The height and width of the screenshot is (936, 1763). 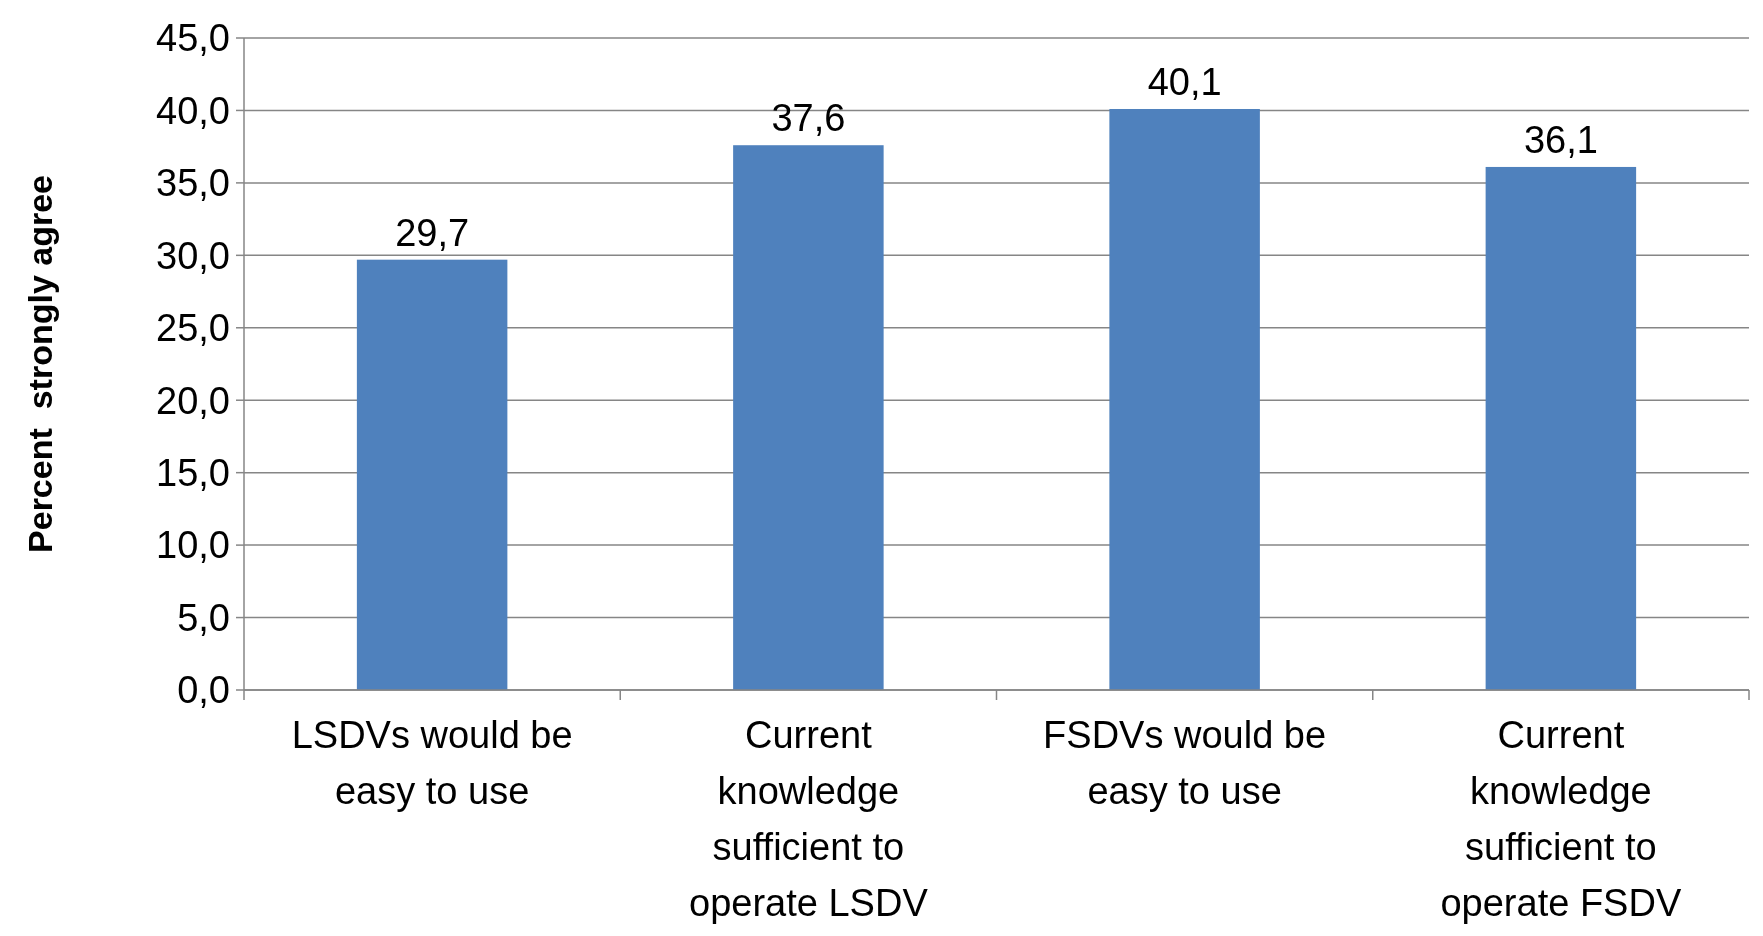 I want to click on y-tick-label: 5,0, so click(x=203, y=617).